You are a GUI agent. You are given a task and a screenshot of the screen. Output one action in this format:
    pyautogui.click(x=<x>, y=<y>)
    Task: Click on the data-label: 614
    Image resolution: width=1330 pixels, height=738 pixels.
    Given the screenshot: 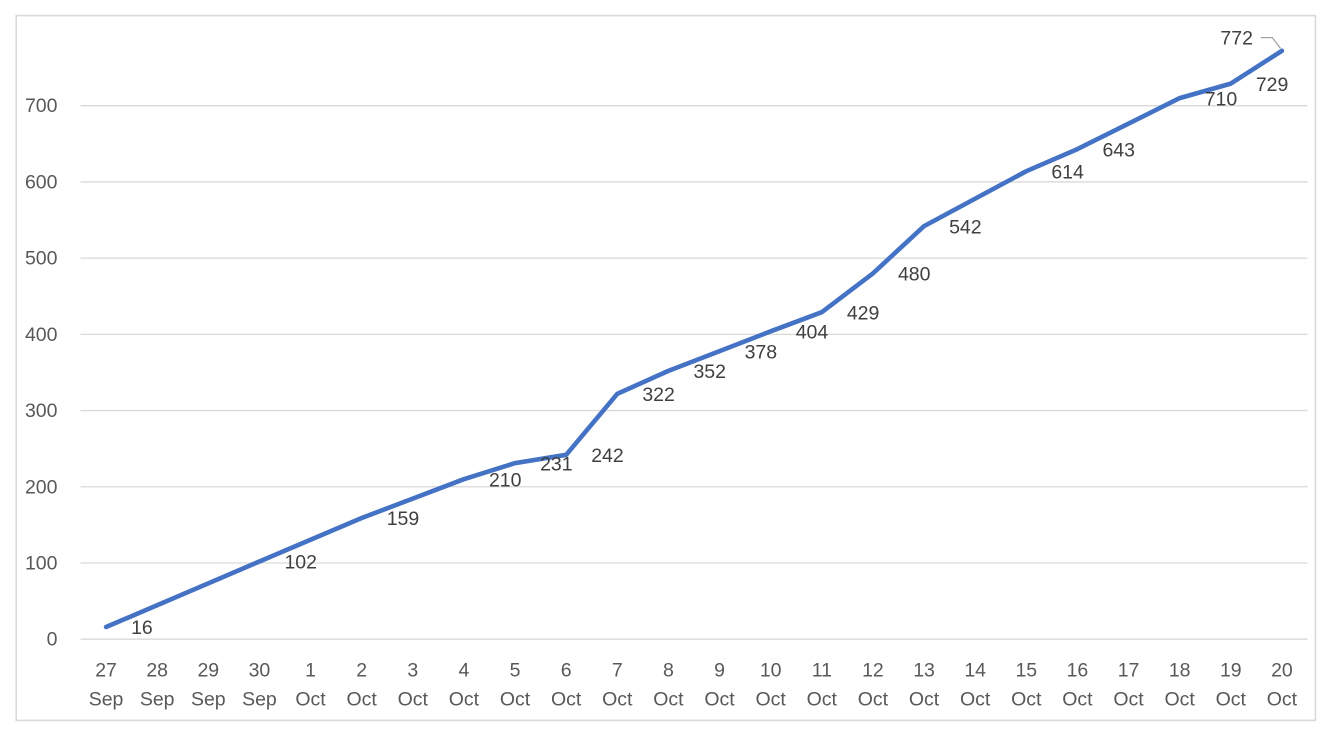 What is the action you would take?
    pyautogui.click(x=1067, y=172)
    